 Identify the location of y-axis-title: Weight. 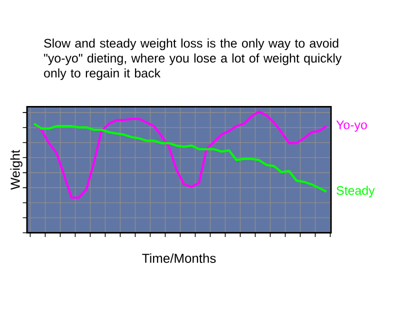
(16, 170).